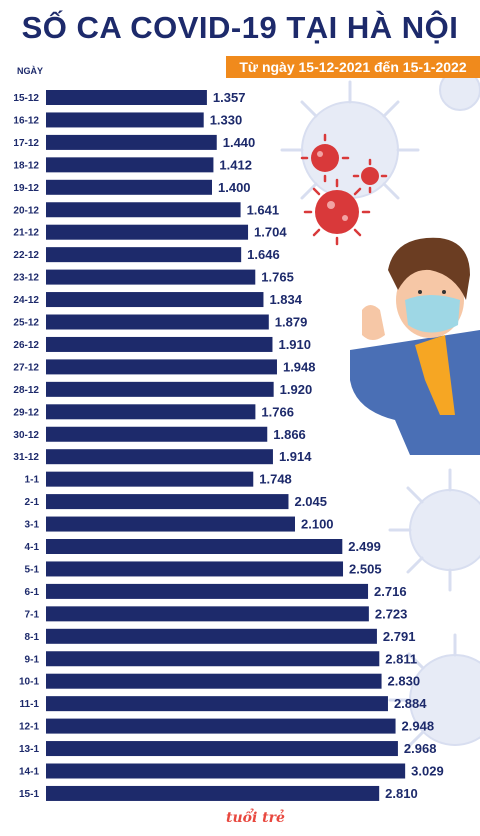 This screenshot has width=480, height=836. Describe the element at coordinates (26, 435) in the screenshot. I see `category-label: 30-12` at that location.